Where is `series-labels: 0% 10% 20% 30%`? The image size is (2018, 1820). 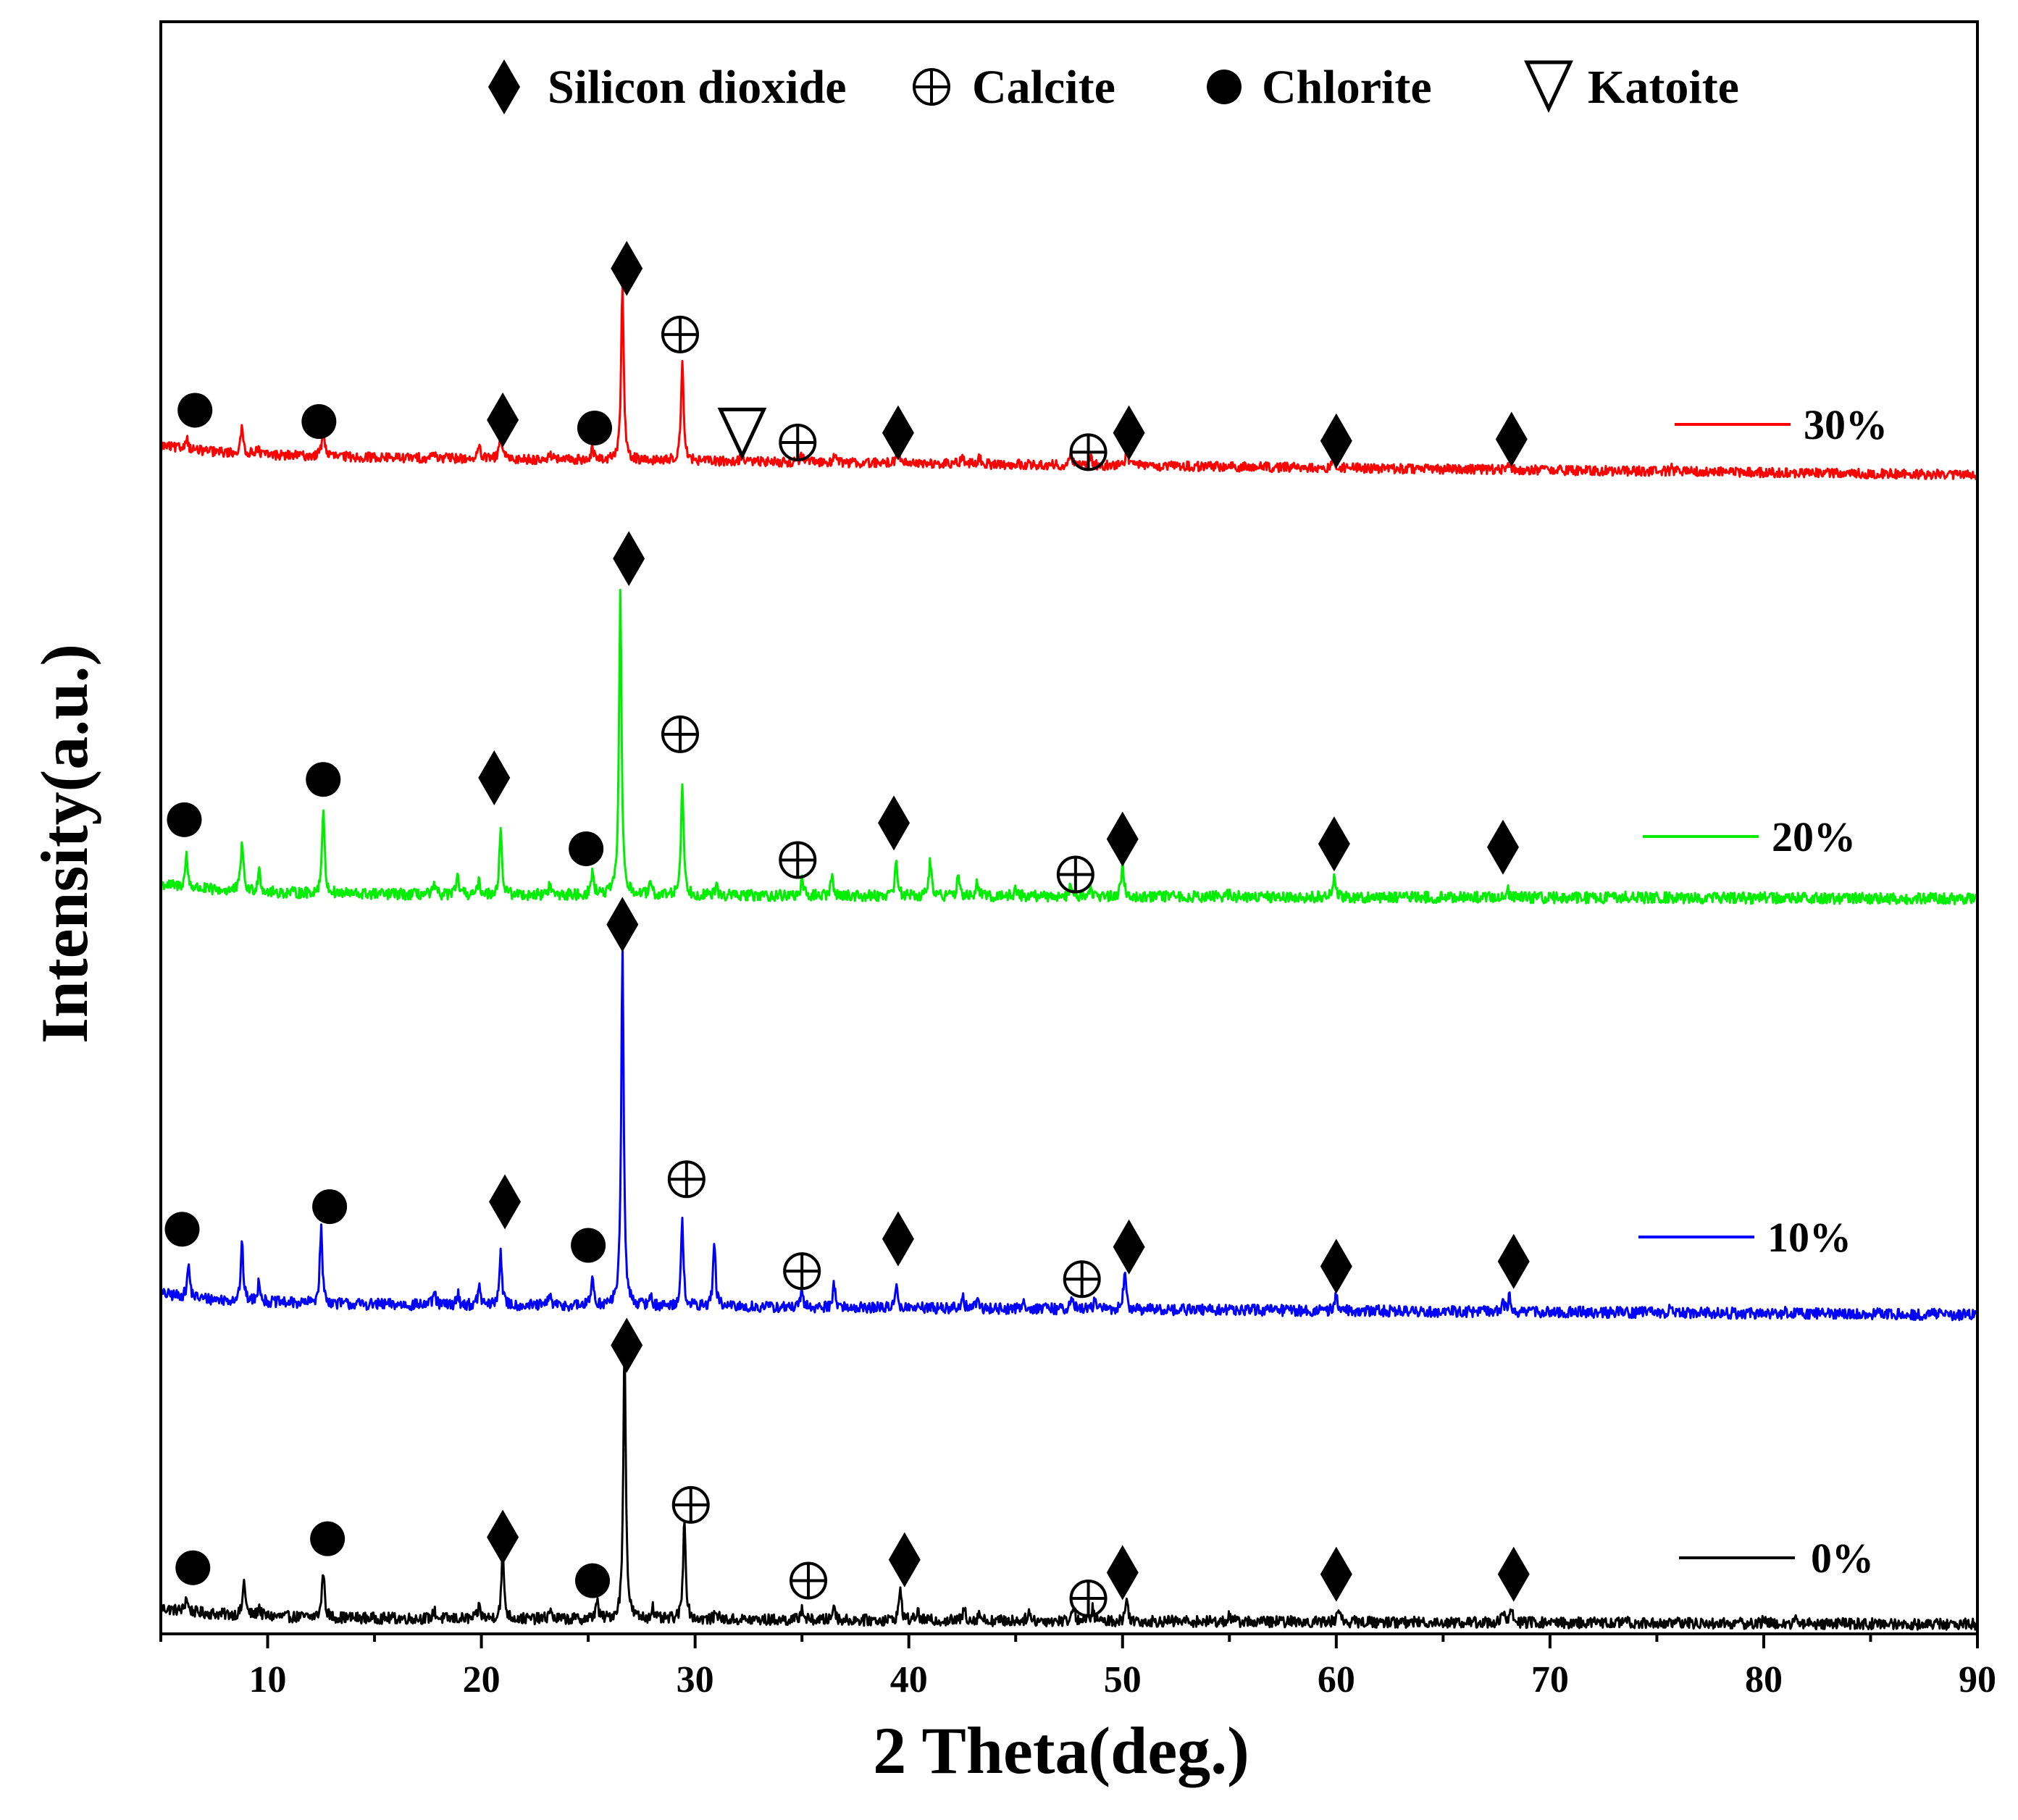
series-labels: 0% 10% 20% 30% is located at coordinates (1763, 991).